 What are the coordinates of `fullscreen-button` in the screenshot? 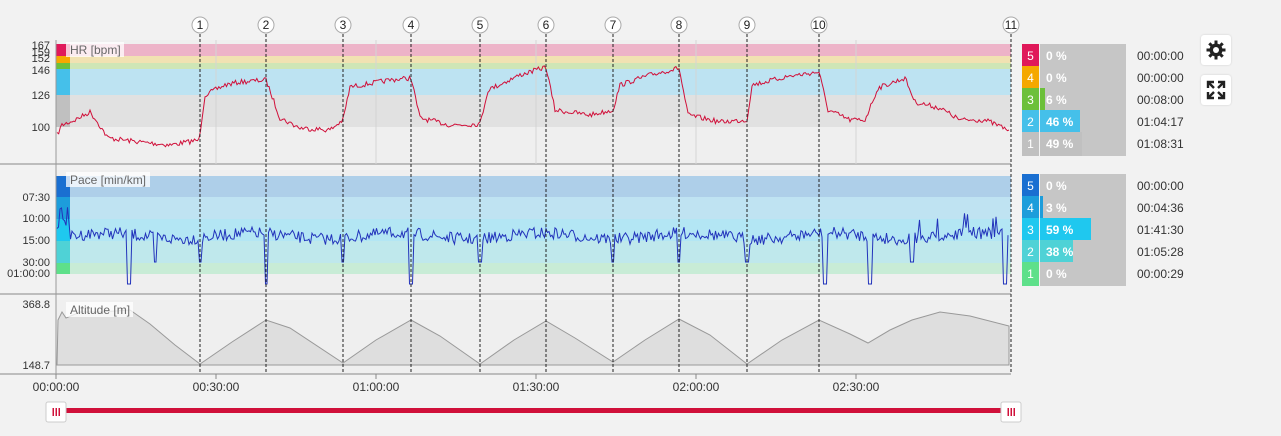 It's located at (1216, 90).